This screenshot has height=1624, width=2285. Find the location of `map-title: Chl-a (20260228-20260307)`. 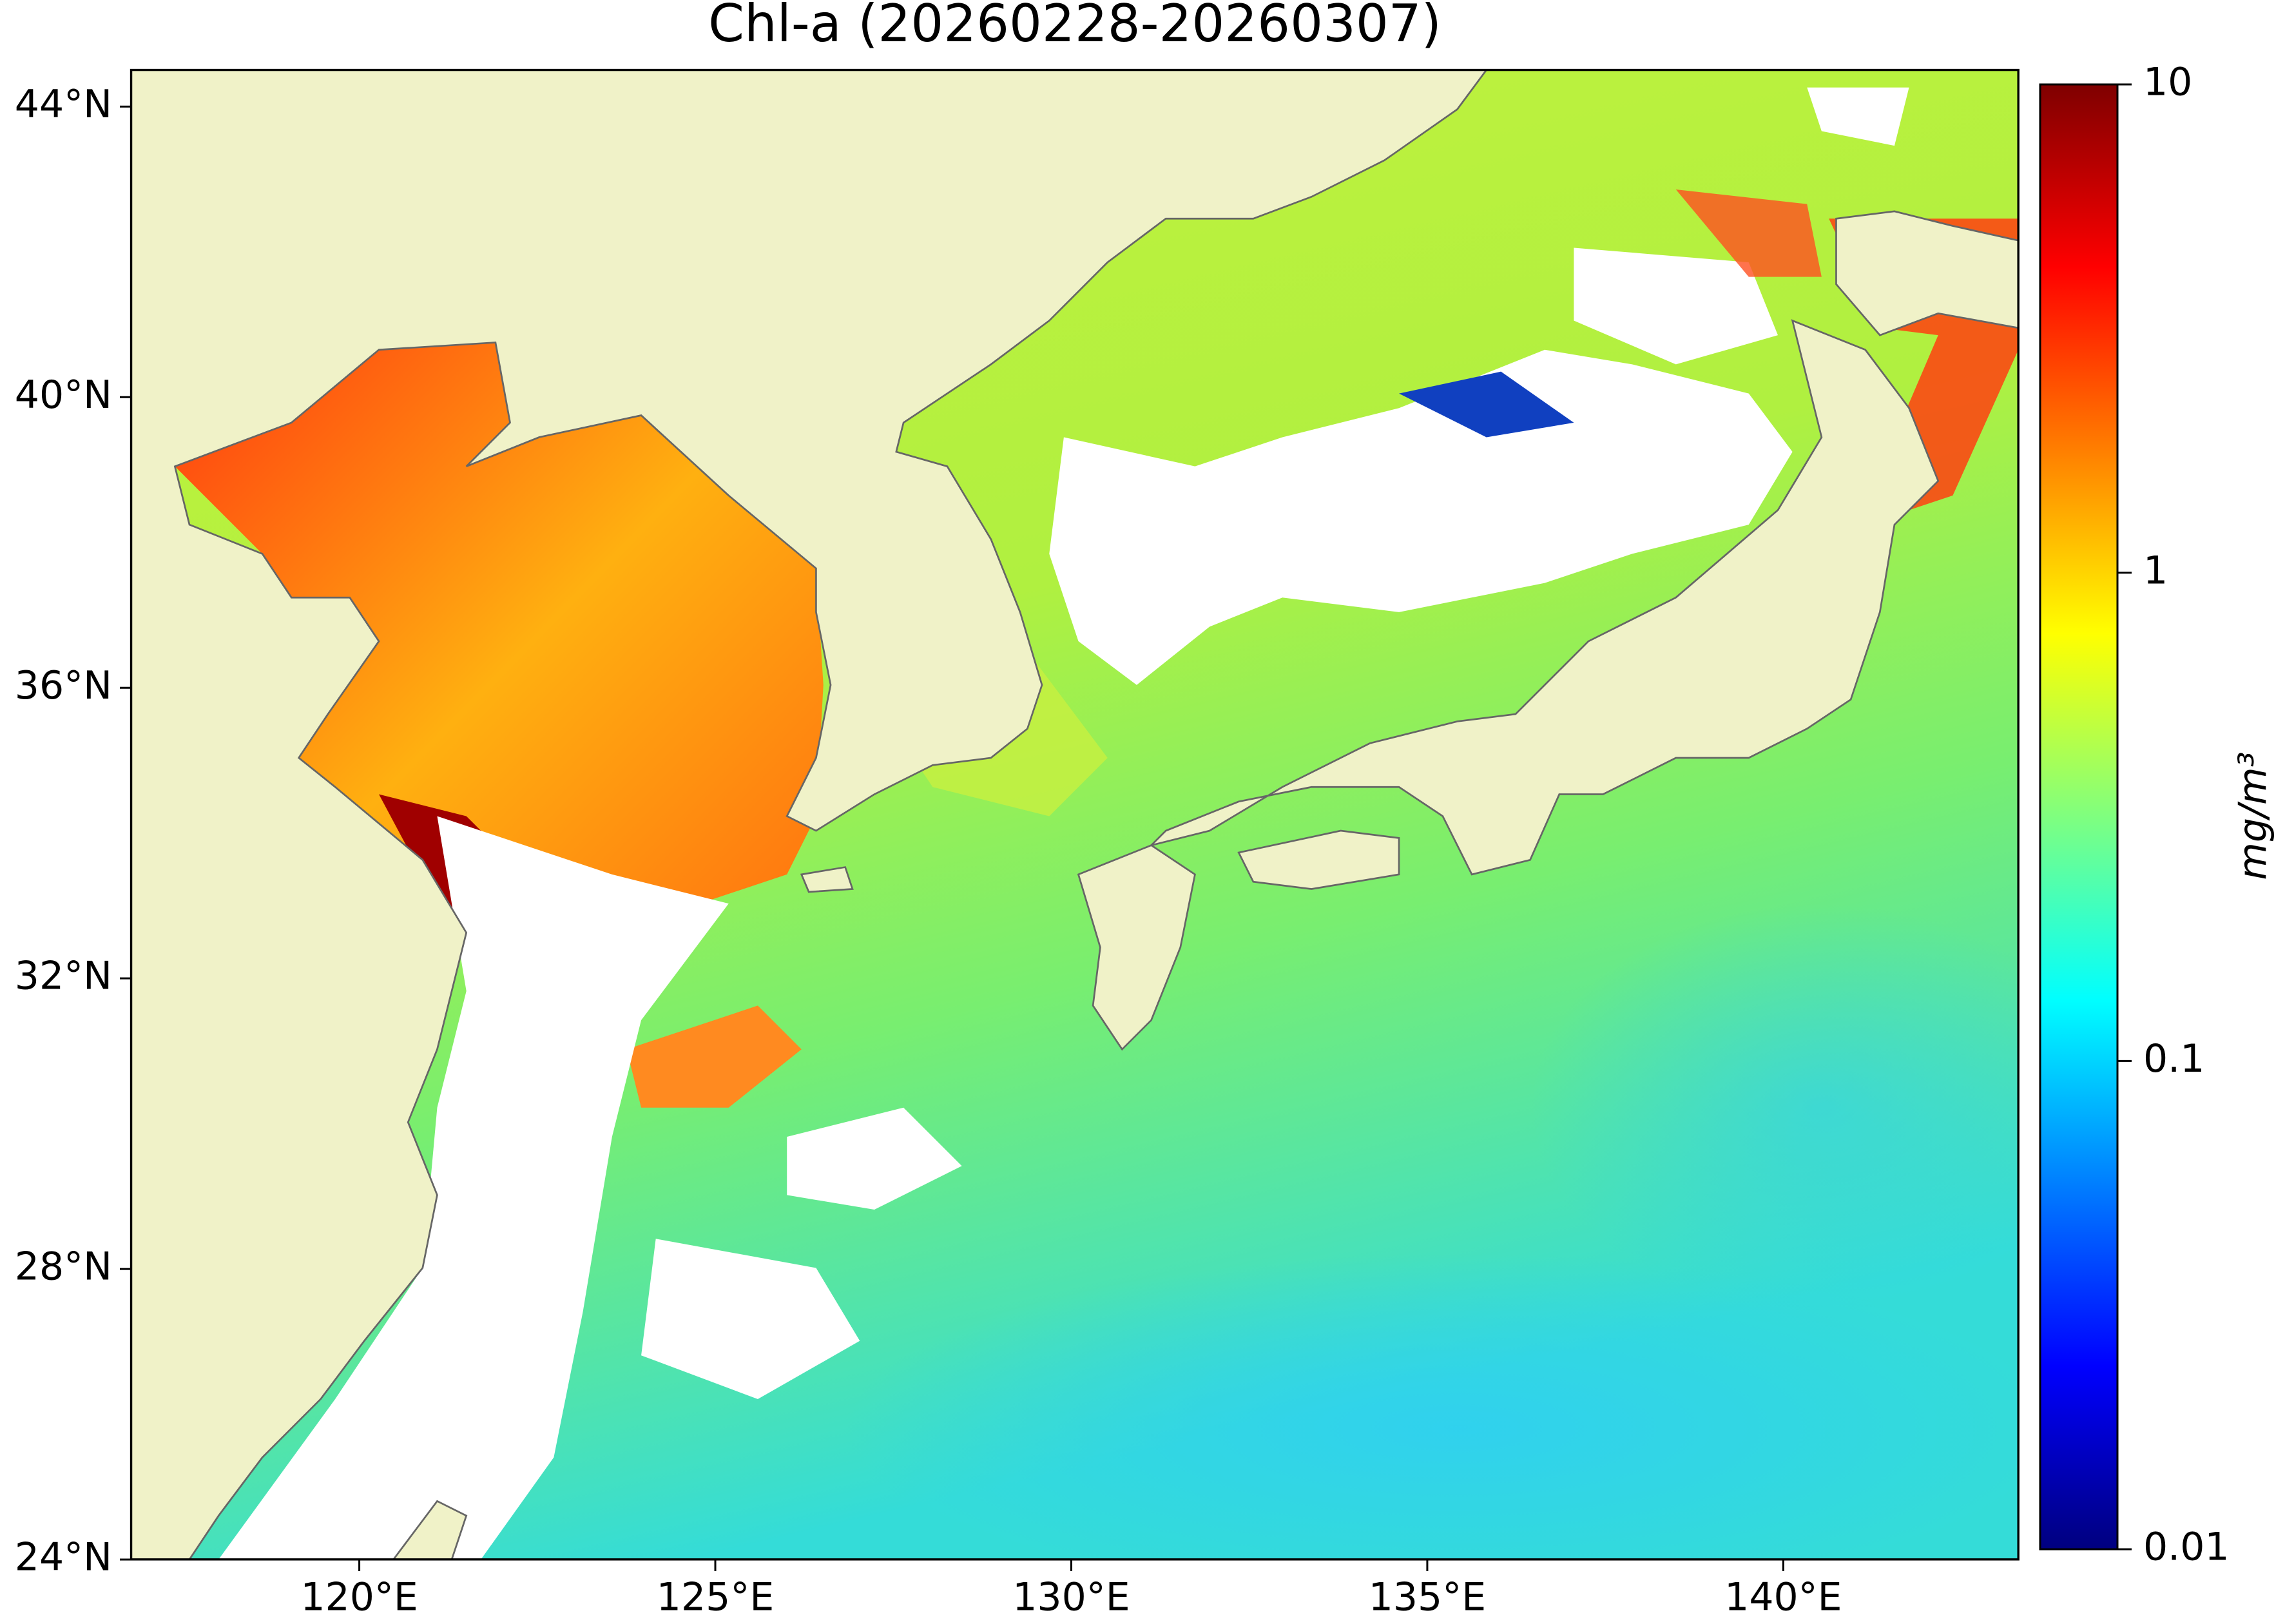

map-title: Chl-a (20260228-20260307) is located at coordinates (1074, 26).